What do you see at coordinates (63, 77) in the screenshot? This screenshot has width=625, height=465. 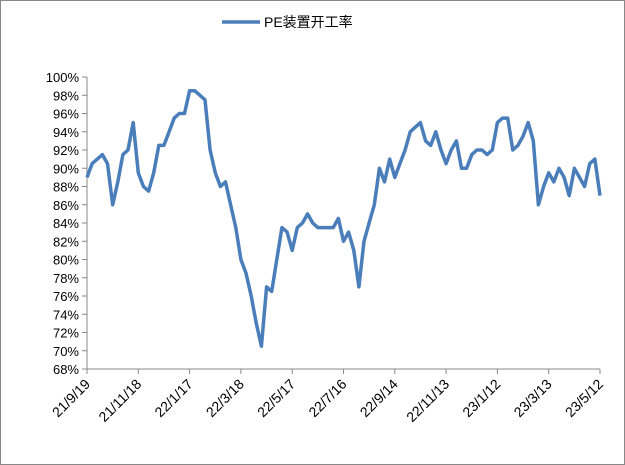 I see `y-tick-label: 100%` at bounding box center [63, 77].